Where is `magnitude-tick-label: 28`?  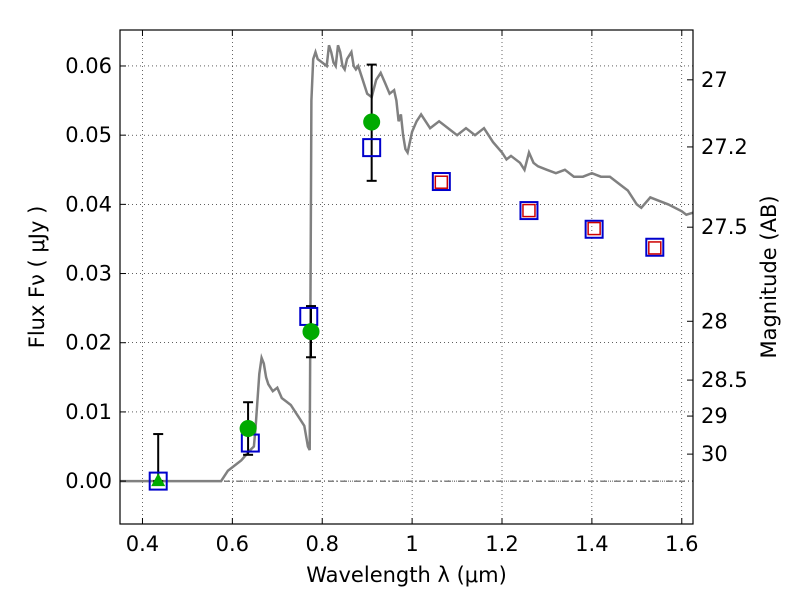 magnitude-tick-label: 28 is located at coordinates (714, 321).